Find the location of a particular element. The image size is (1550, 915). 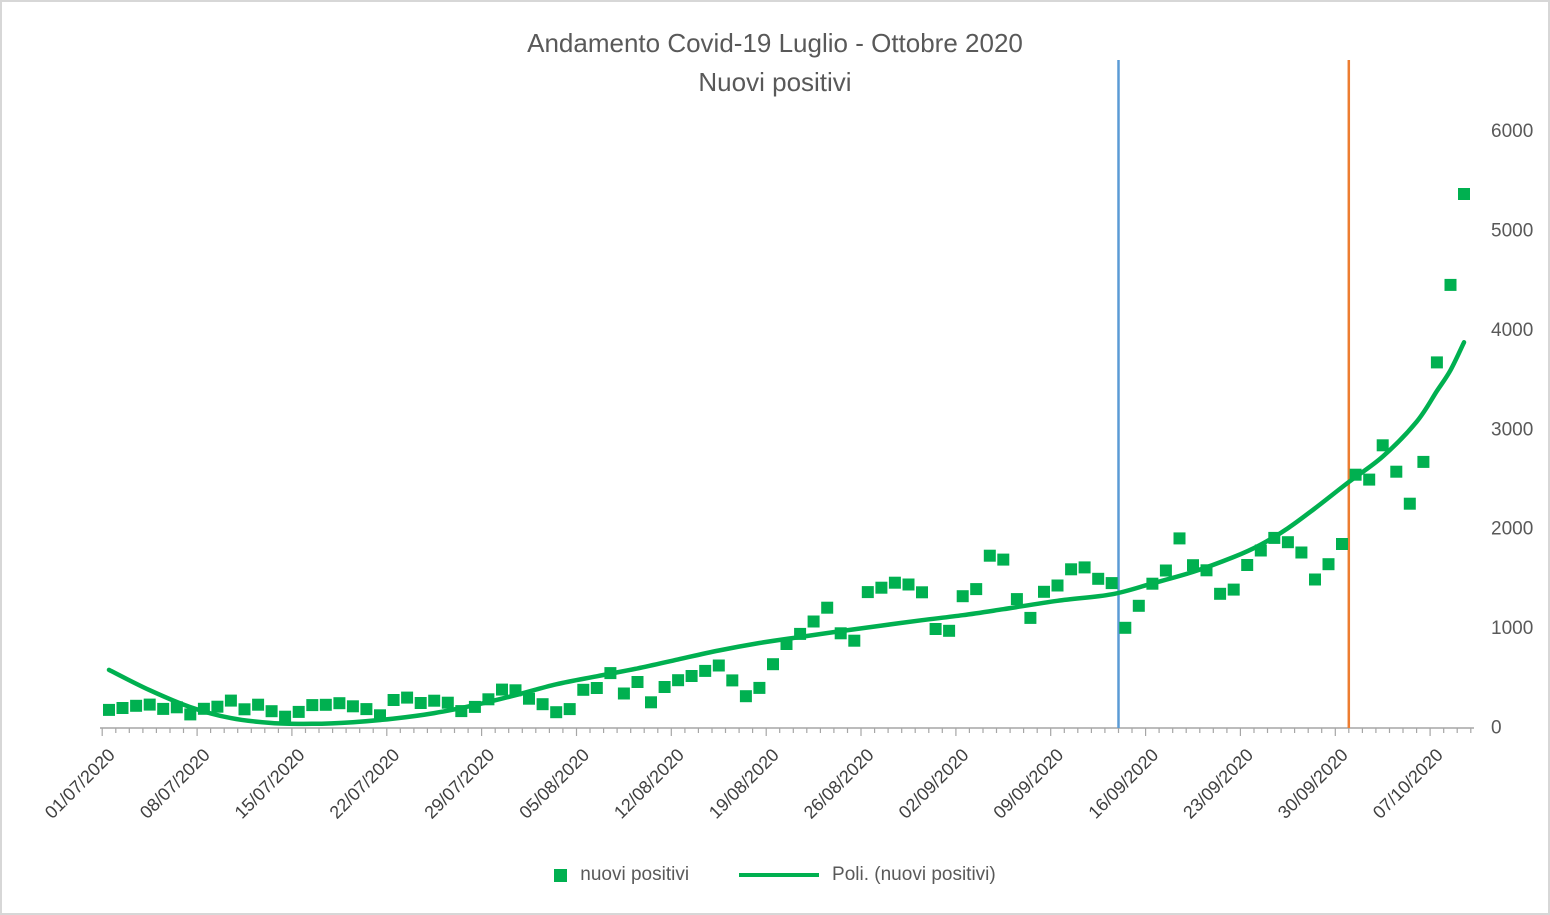

x-axis-label: 02/09/2020 is located at coordinates (934, 784).